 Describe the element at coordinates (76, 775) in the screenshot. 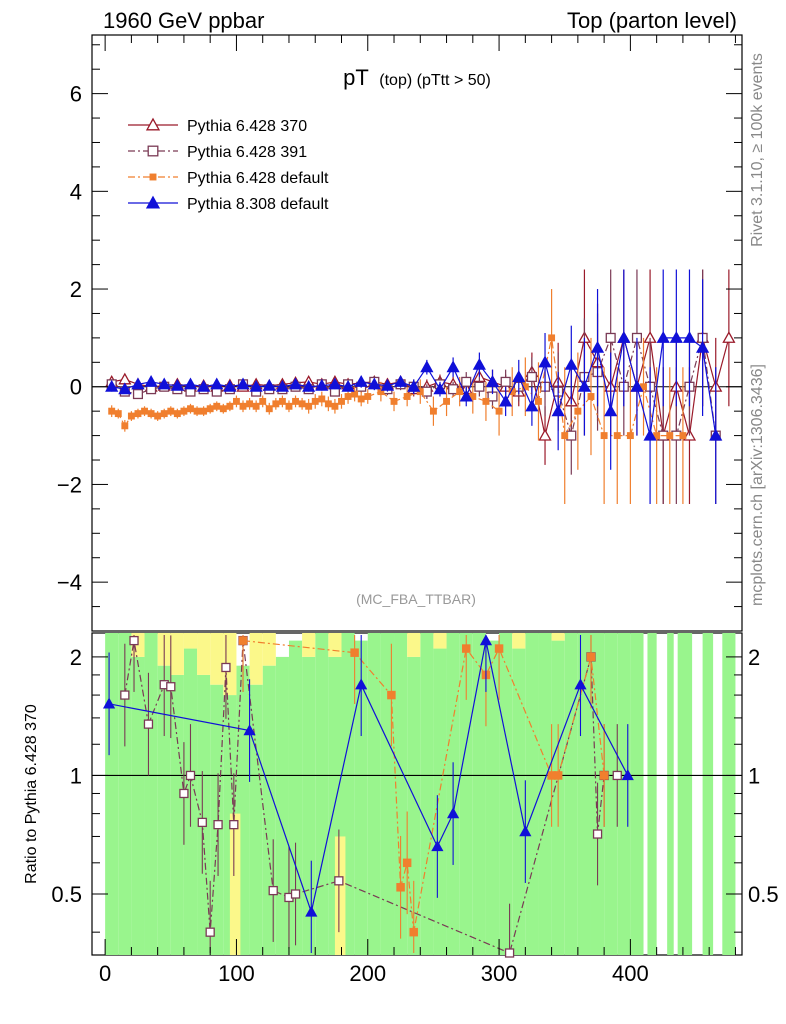

I see `ratio-tick-label: 1` at that location.